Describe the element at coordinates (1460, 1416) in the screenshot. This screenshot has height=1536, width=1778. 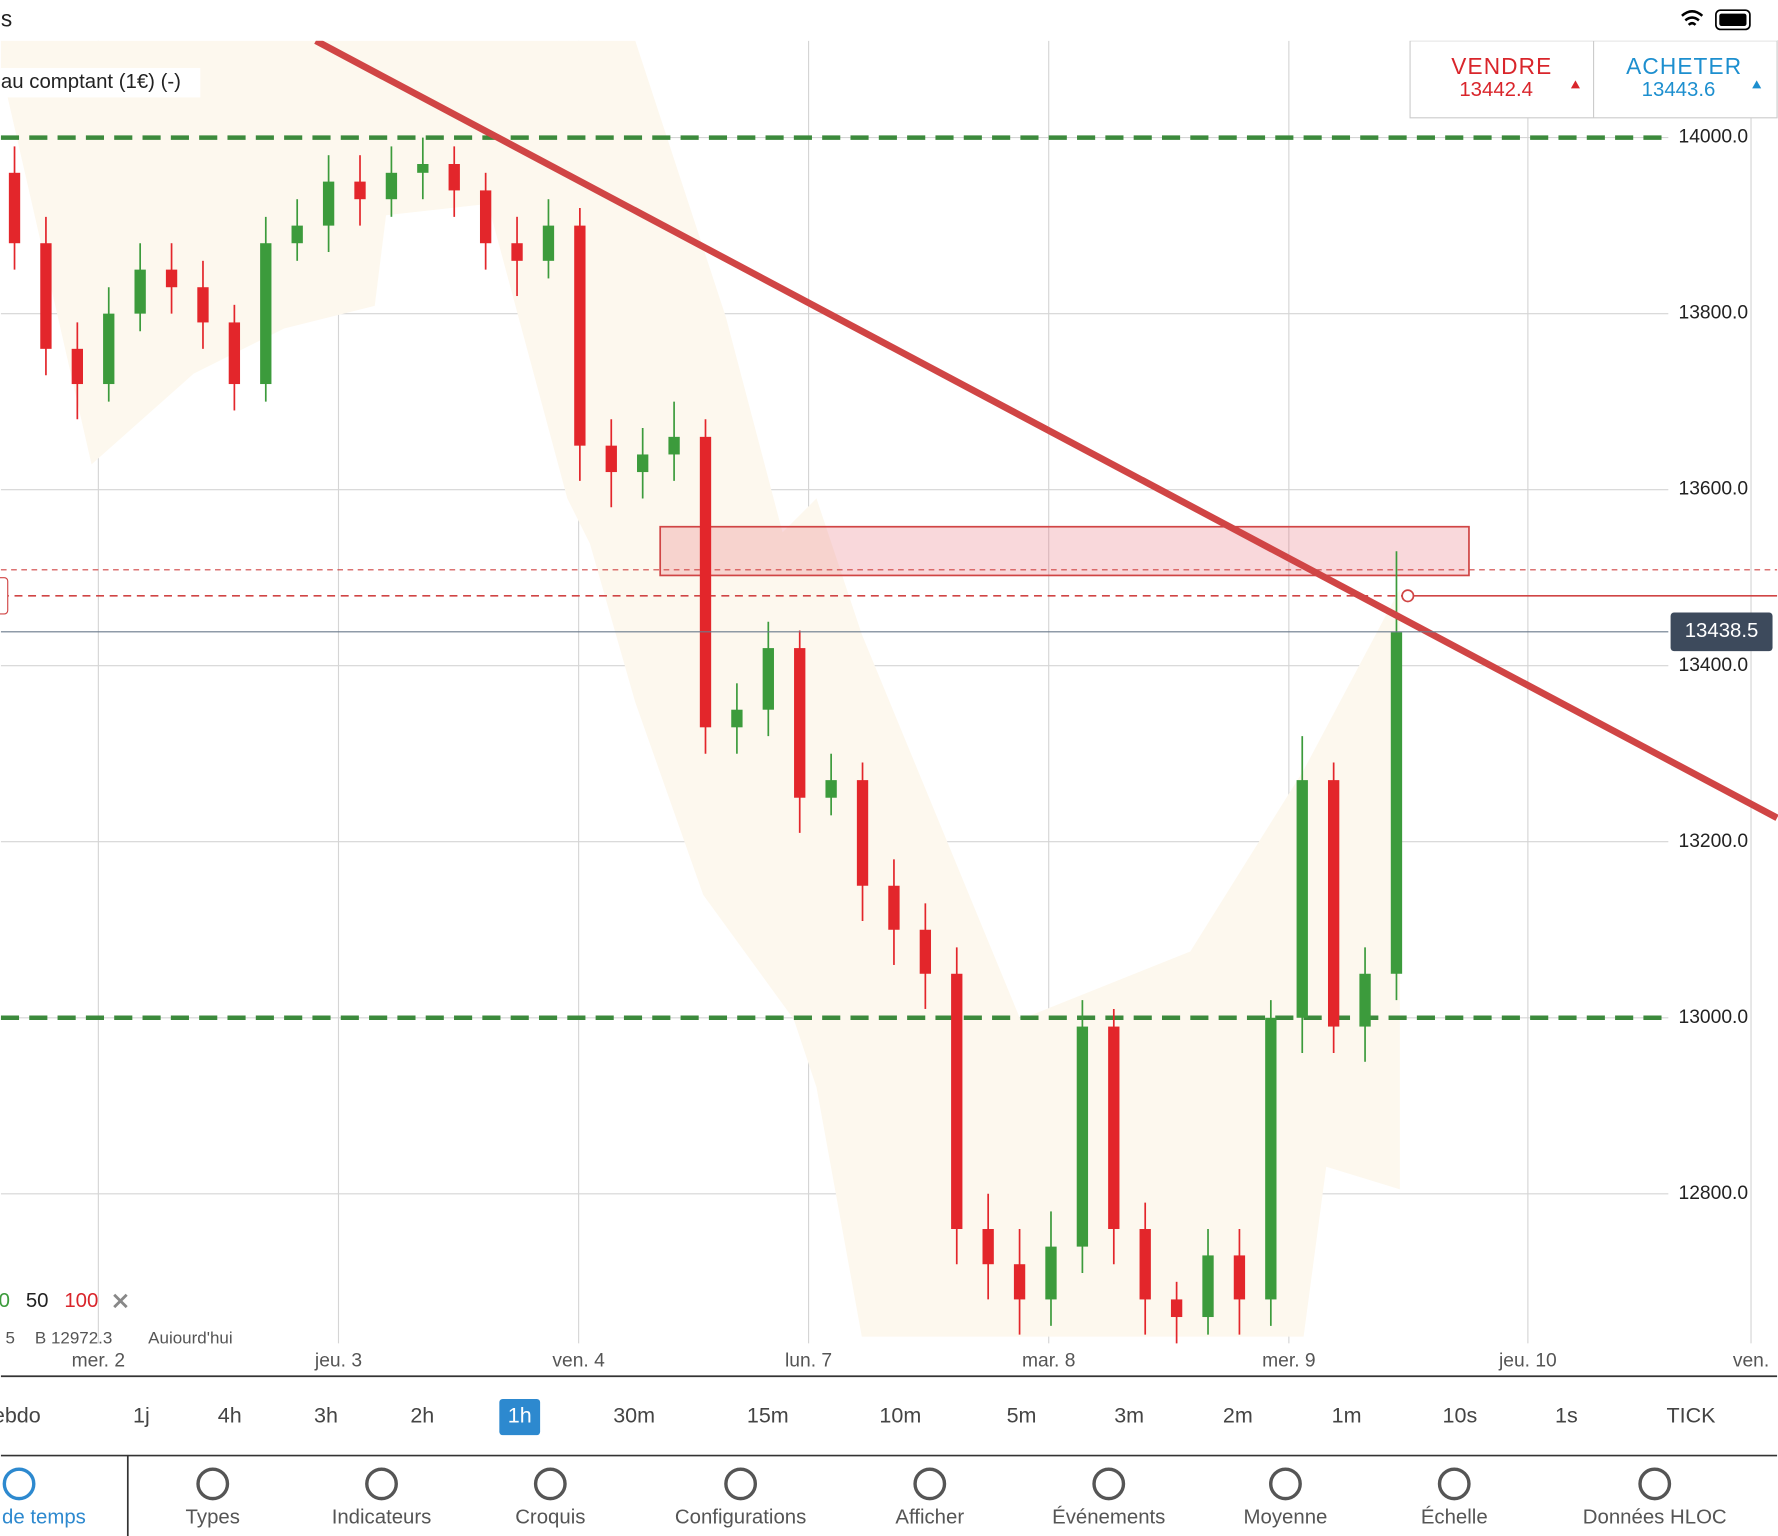
I see `timeframe: 10s` at that location.